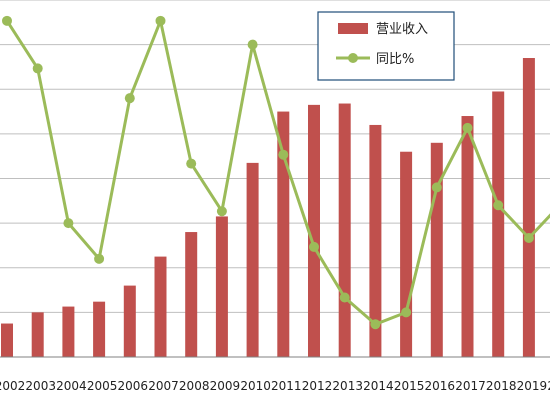 The height and width of the screenshot is (413, 550). What do you see at coordinates (402, 29) in the screenshot?
I see `legend-label-revenue: 营业收入` at bounding box center [402, 29].